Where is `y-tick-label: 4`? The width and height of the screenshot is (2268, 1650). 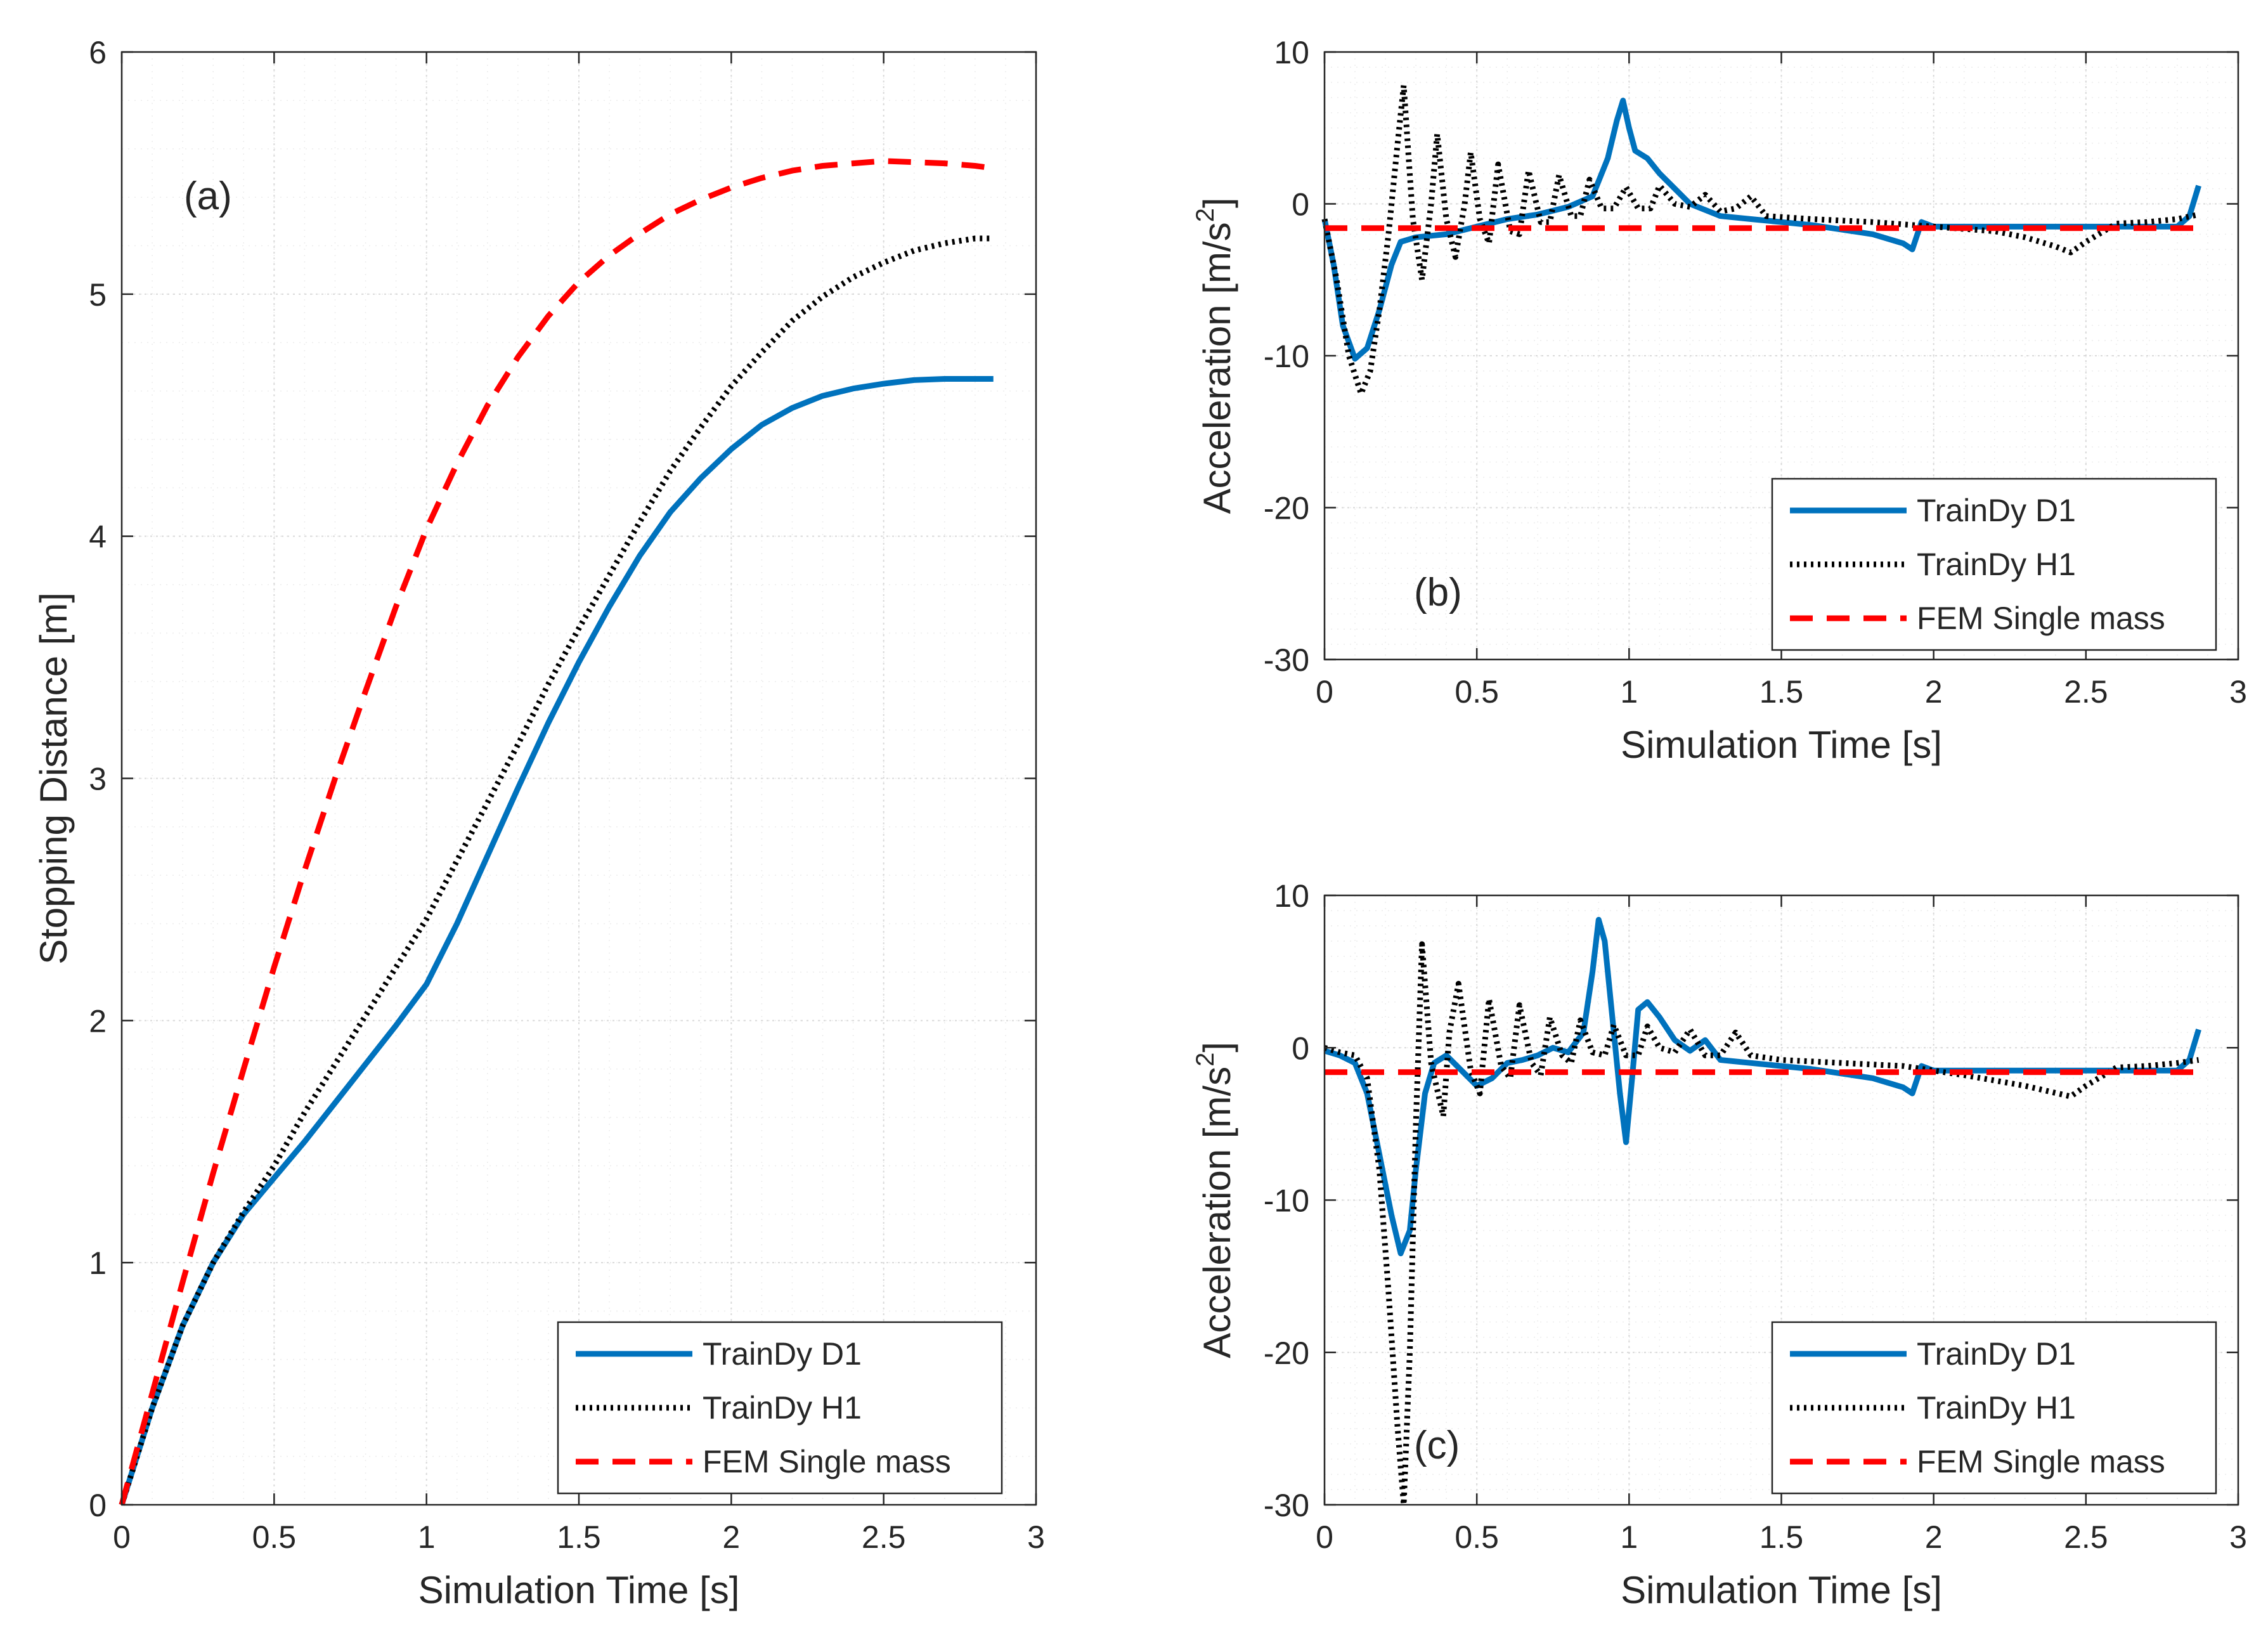
y-tick-label: 4 is located at coordinates (98, 537).